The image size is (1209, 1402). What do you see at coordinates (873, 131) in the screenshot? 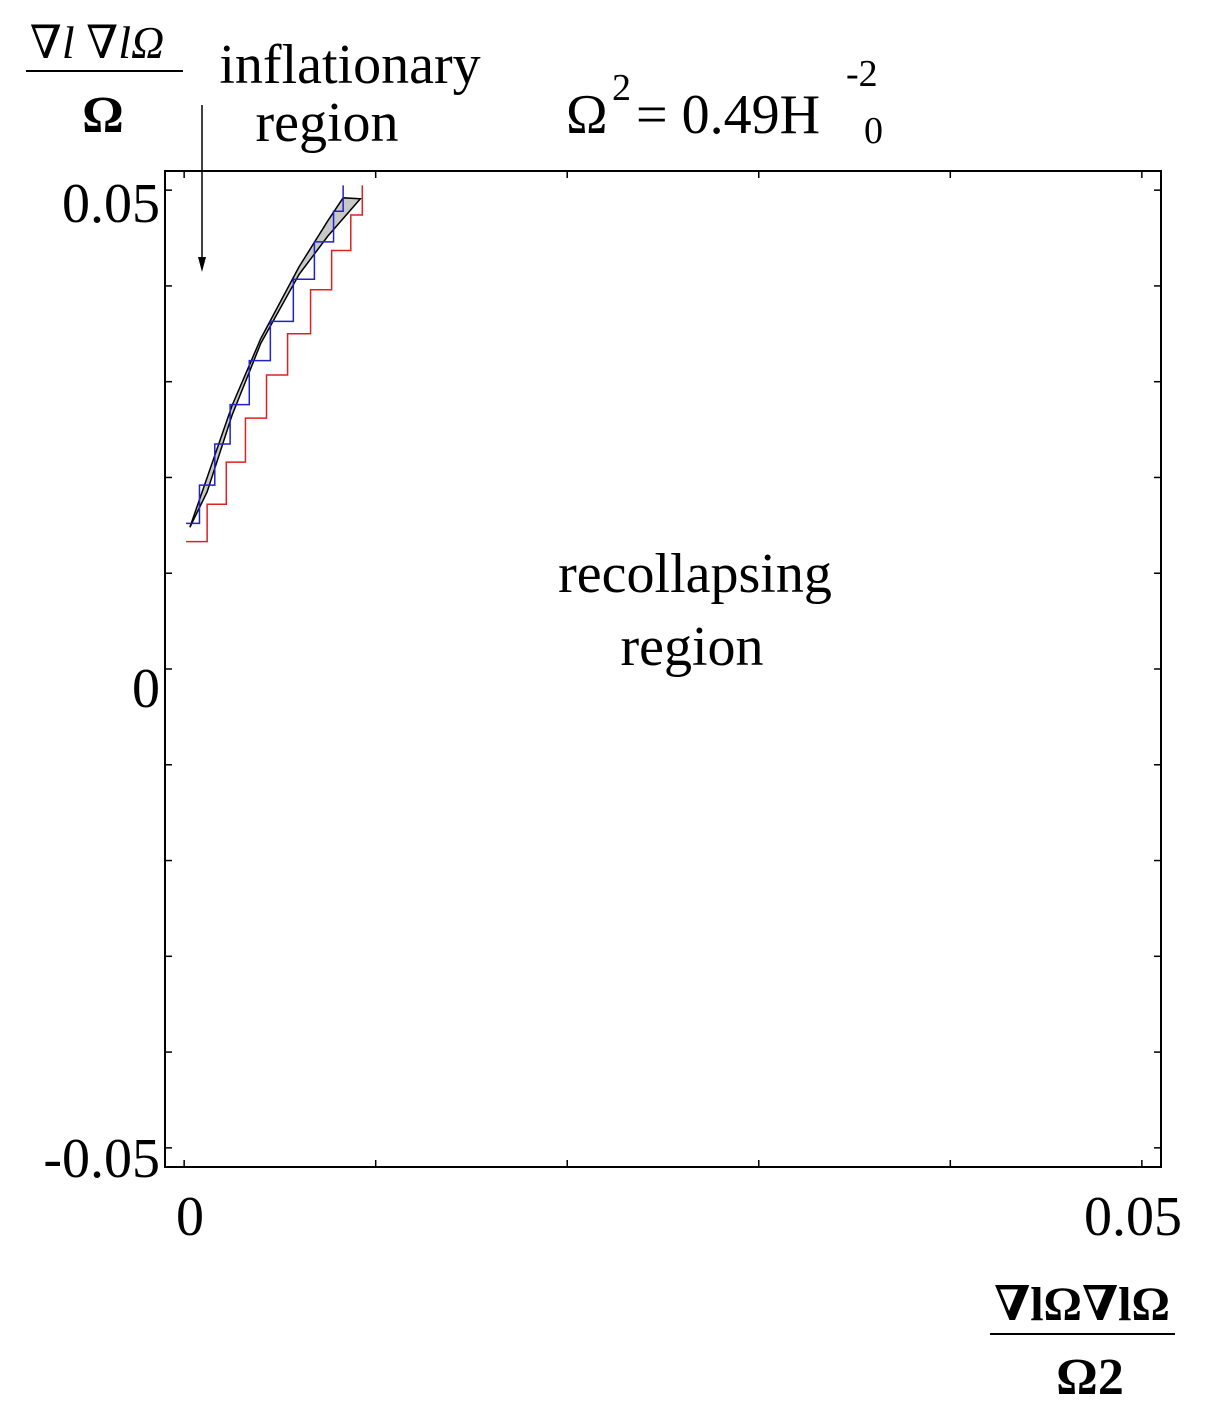
I see `chart-title-subscript: 0` at bounding box center [873, 131].